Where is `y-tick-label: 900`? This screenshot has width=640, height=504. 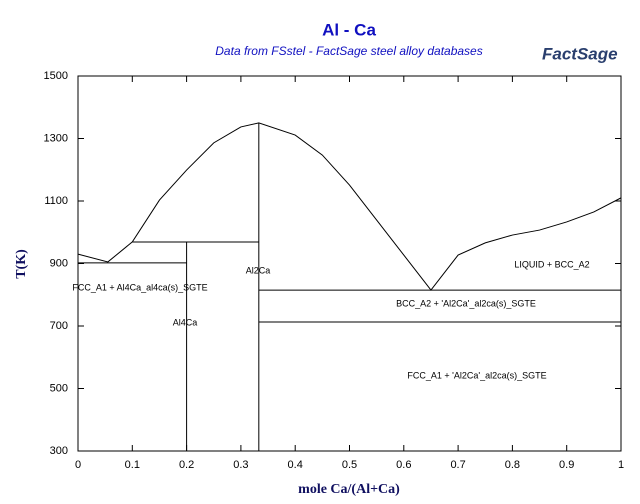 y-tick-label: 900 is located at coordinates (59, 263).